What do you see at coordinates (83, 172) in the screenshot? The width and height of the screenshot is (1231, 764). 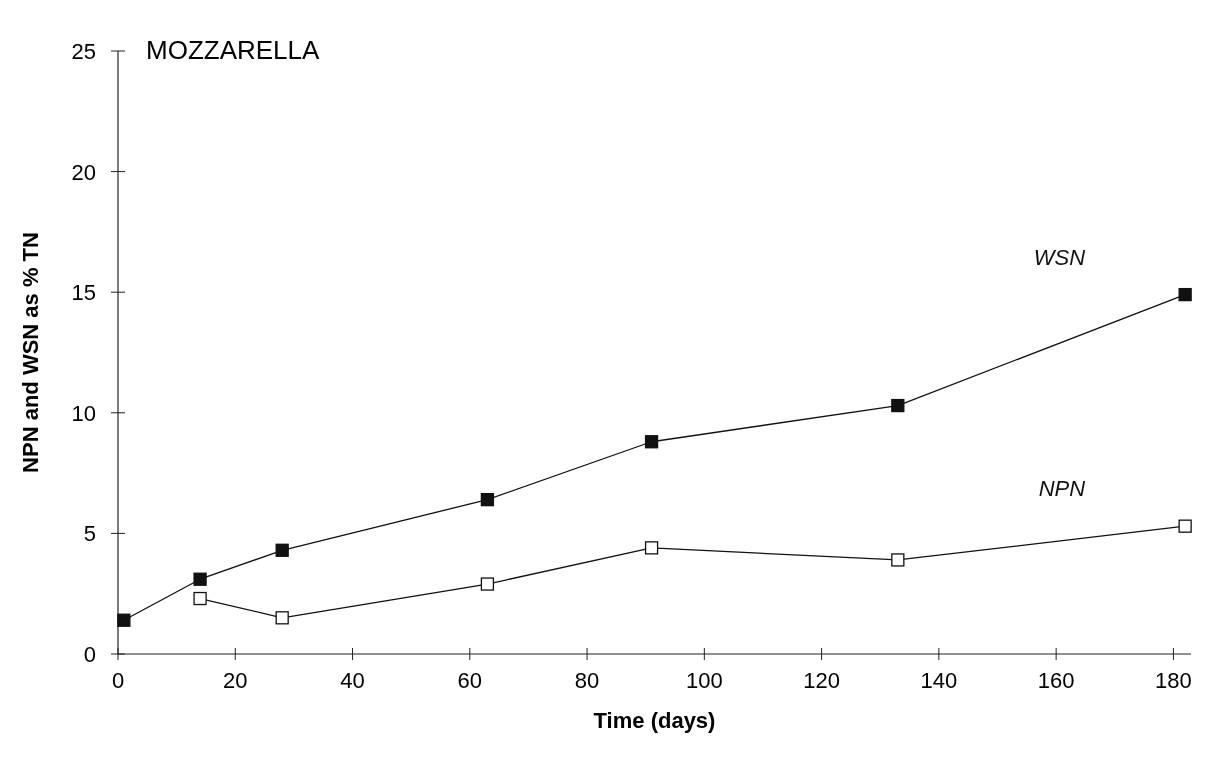 I see `y-tick-label: 20` at bounding box center [83, 172].